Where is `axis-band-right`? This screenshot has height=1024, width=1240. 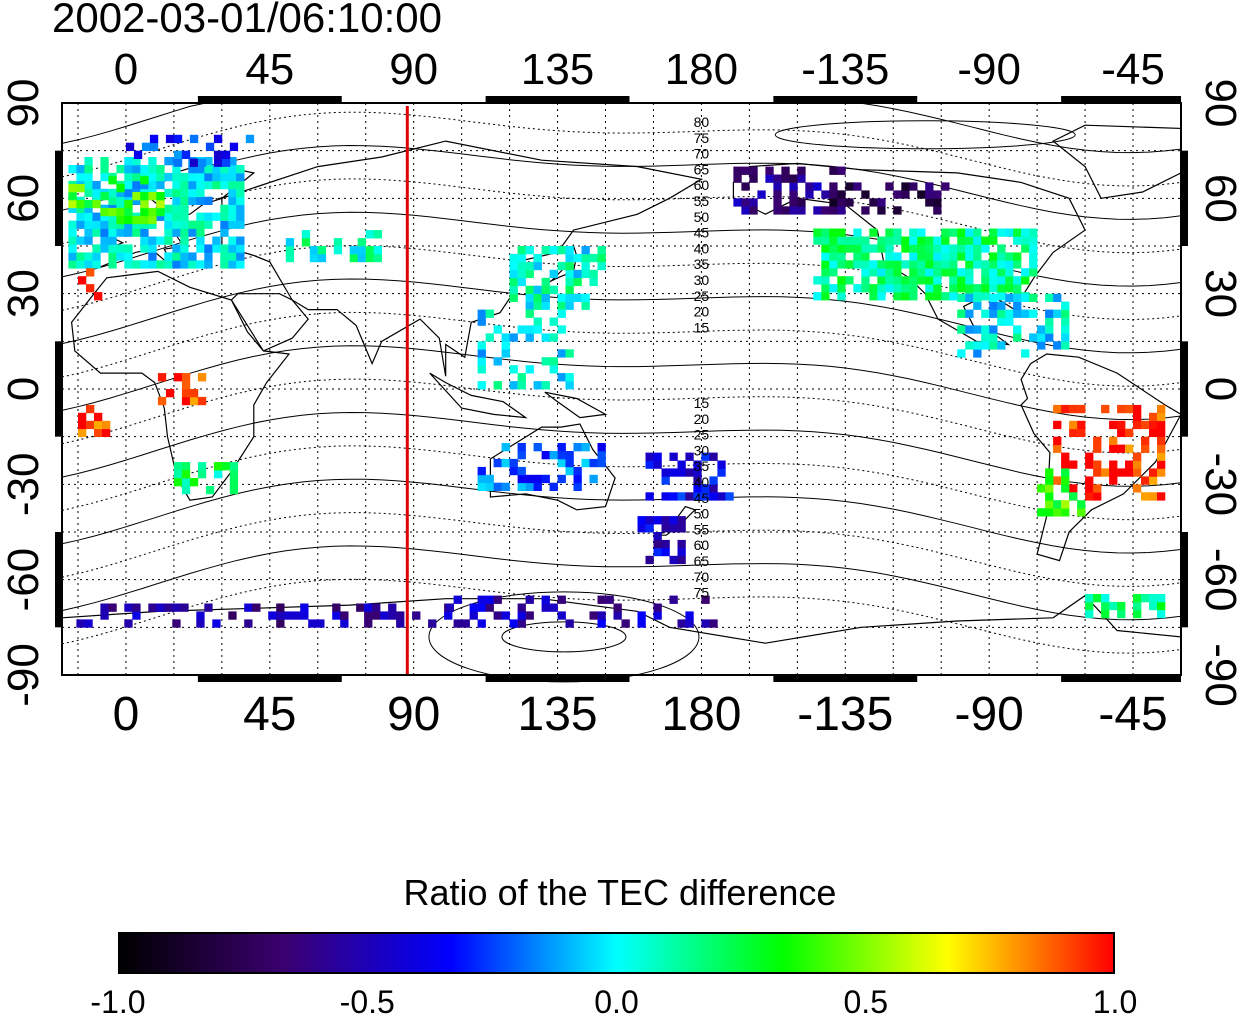
axis-band-right is located at coordinates (1185, 198).